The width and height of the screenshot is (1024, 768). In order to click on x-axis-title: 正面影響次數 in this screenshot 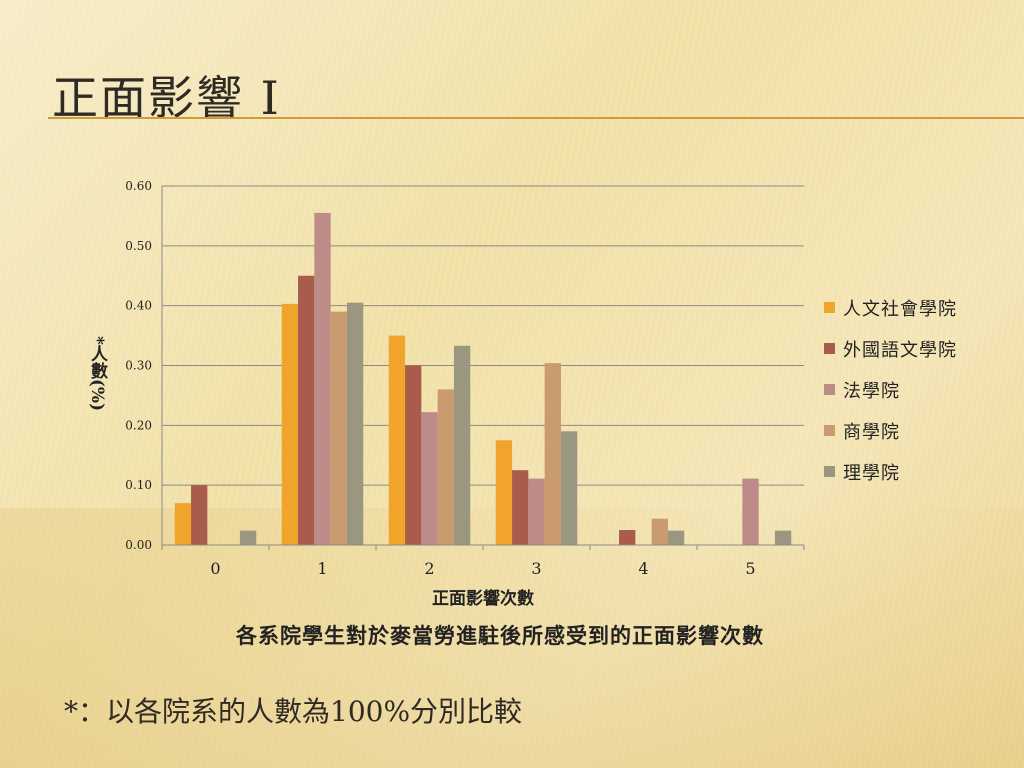, I will do `click(483, 598)`.